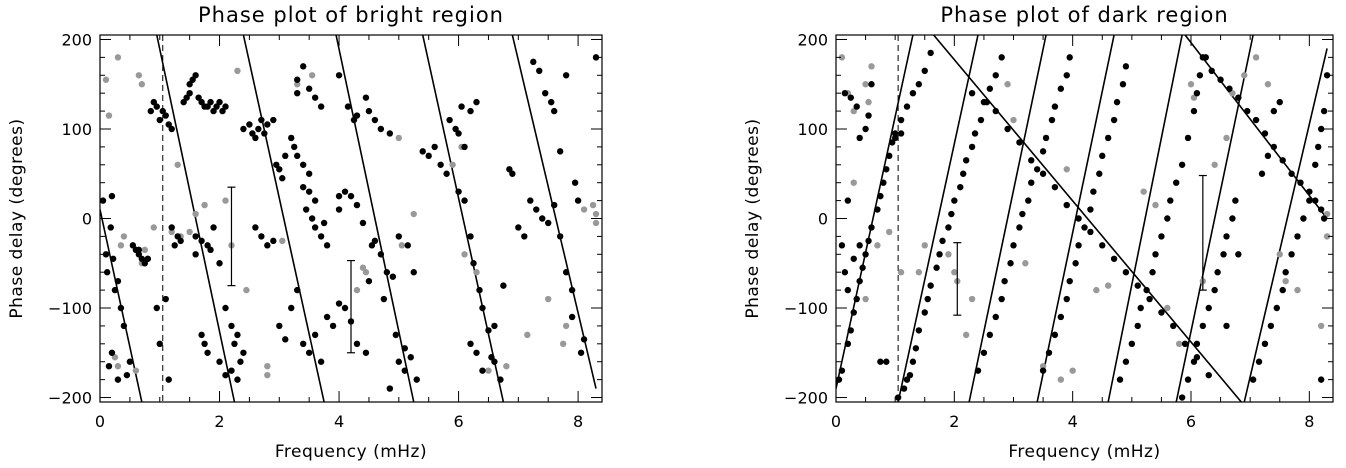  Describe the element at coordinates (836, 421) in the screenshot. I see `x-tick-label: 0` at that location.